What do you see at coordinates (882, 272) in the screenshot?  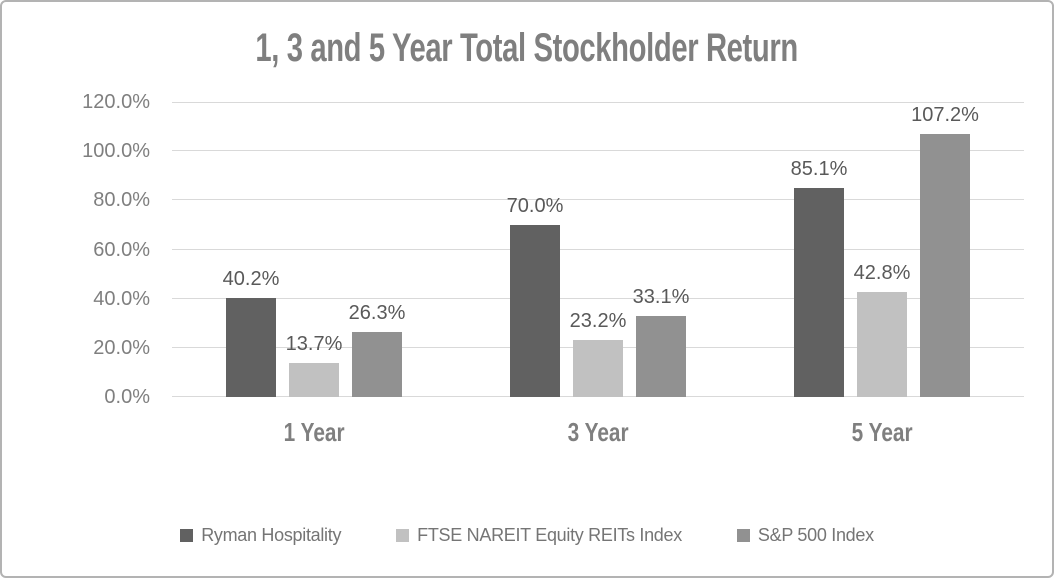 I see `bar-value-label: 42.8%` at bounding box center [882, 272].